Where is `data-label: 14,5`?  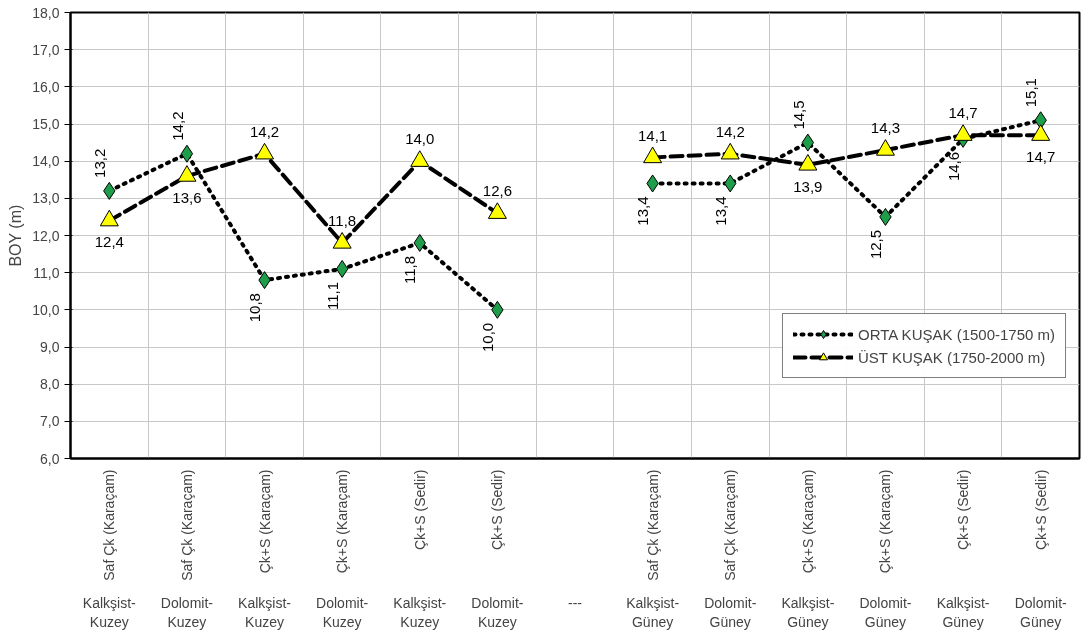 data-label: 14,5 is located at coordinates (798, 115).